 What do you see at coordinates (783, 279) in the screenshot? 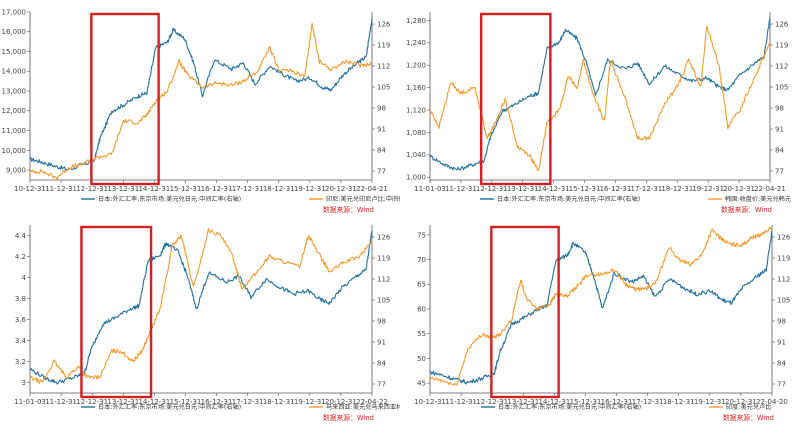
I see `right-tick-label: 112` at bounding box center [783, 279].